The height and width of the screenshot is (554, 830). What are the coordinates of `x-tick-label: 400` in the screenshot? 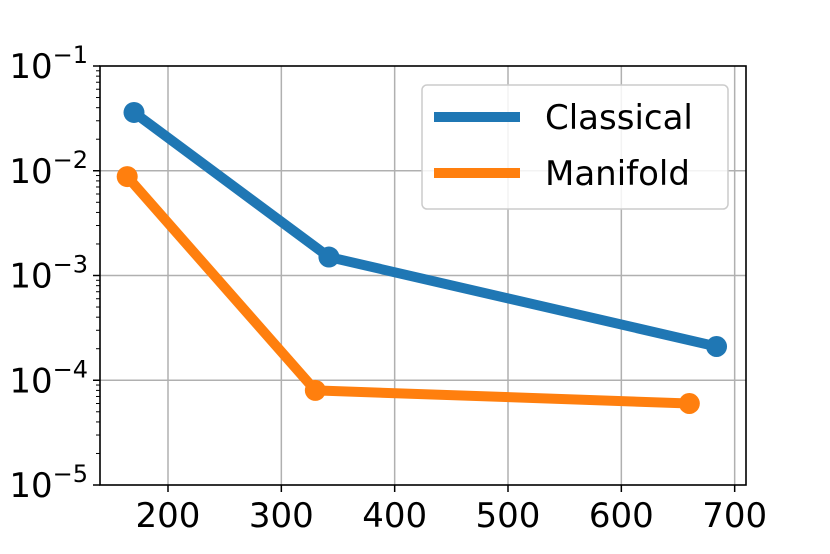 It's located at (394, 516).